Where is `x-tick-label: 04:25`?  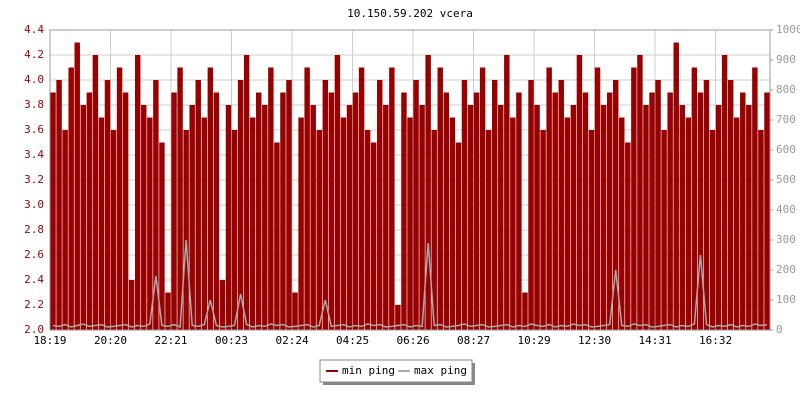 x-tick-label: 04:25 is located at coordinates (352, 340).